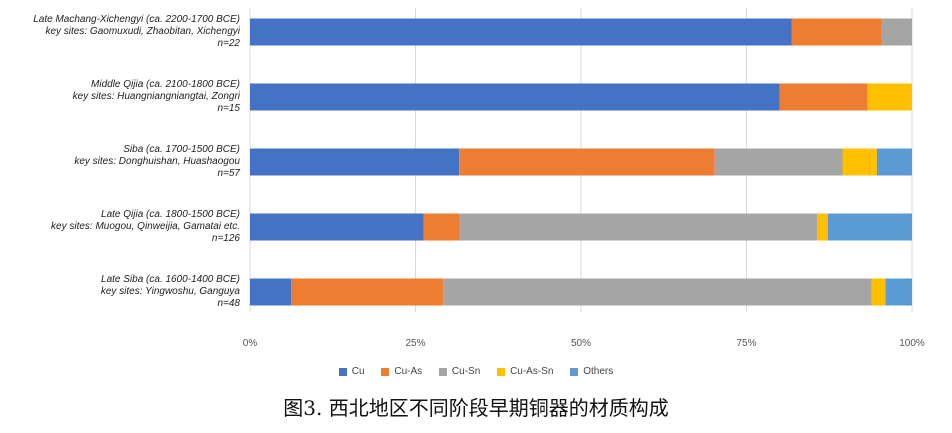  What do you see at coordinates (228, 173) in the screenshot?
I see `category-label-line: n=57` at bounding box center [228, 173].